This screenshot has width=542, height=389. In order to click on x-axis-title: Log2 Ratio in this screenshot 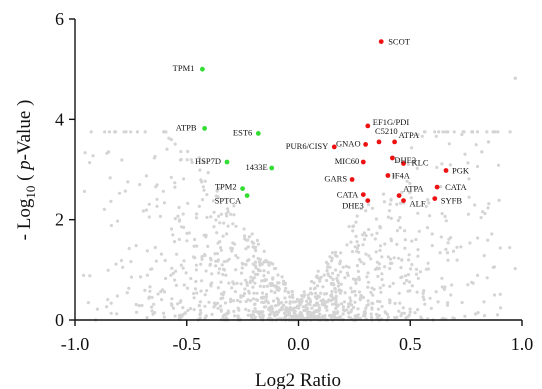, I will do `click(298, 379)`.